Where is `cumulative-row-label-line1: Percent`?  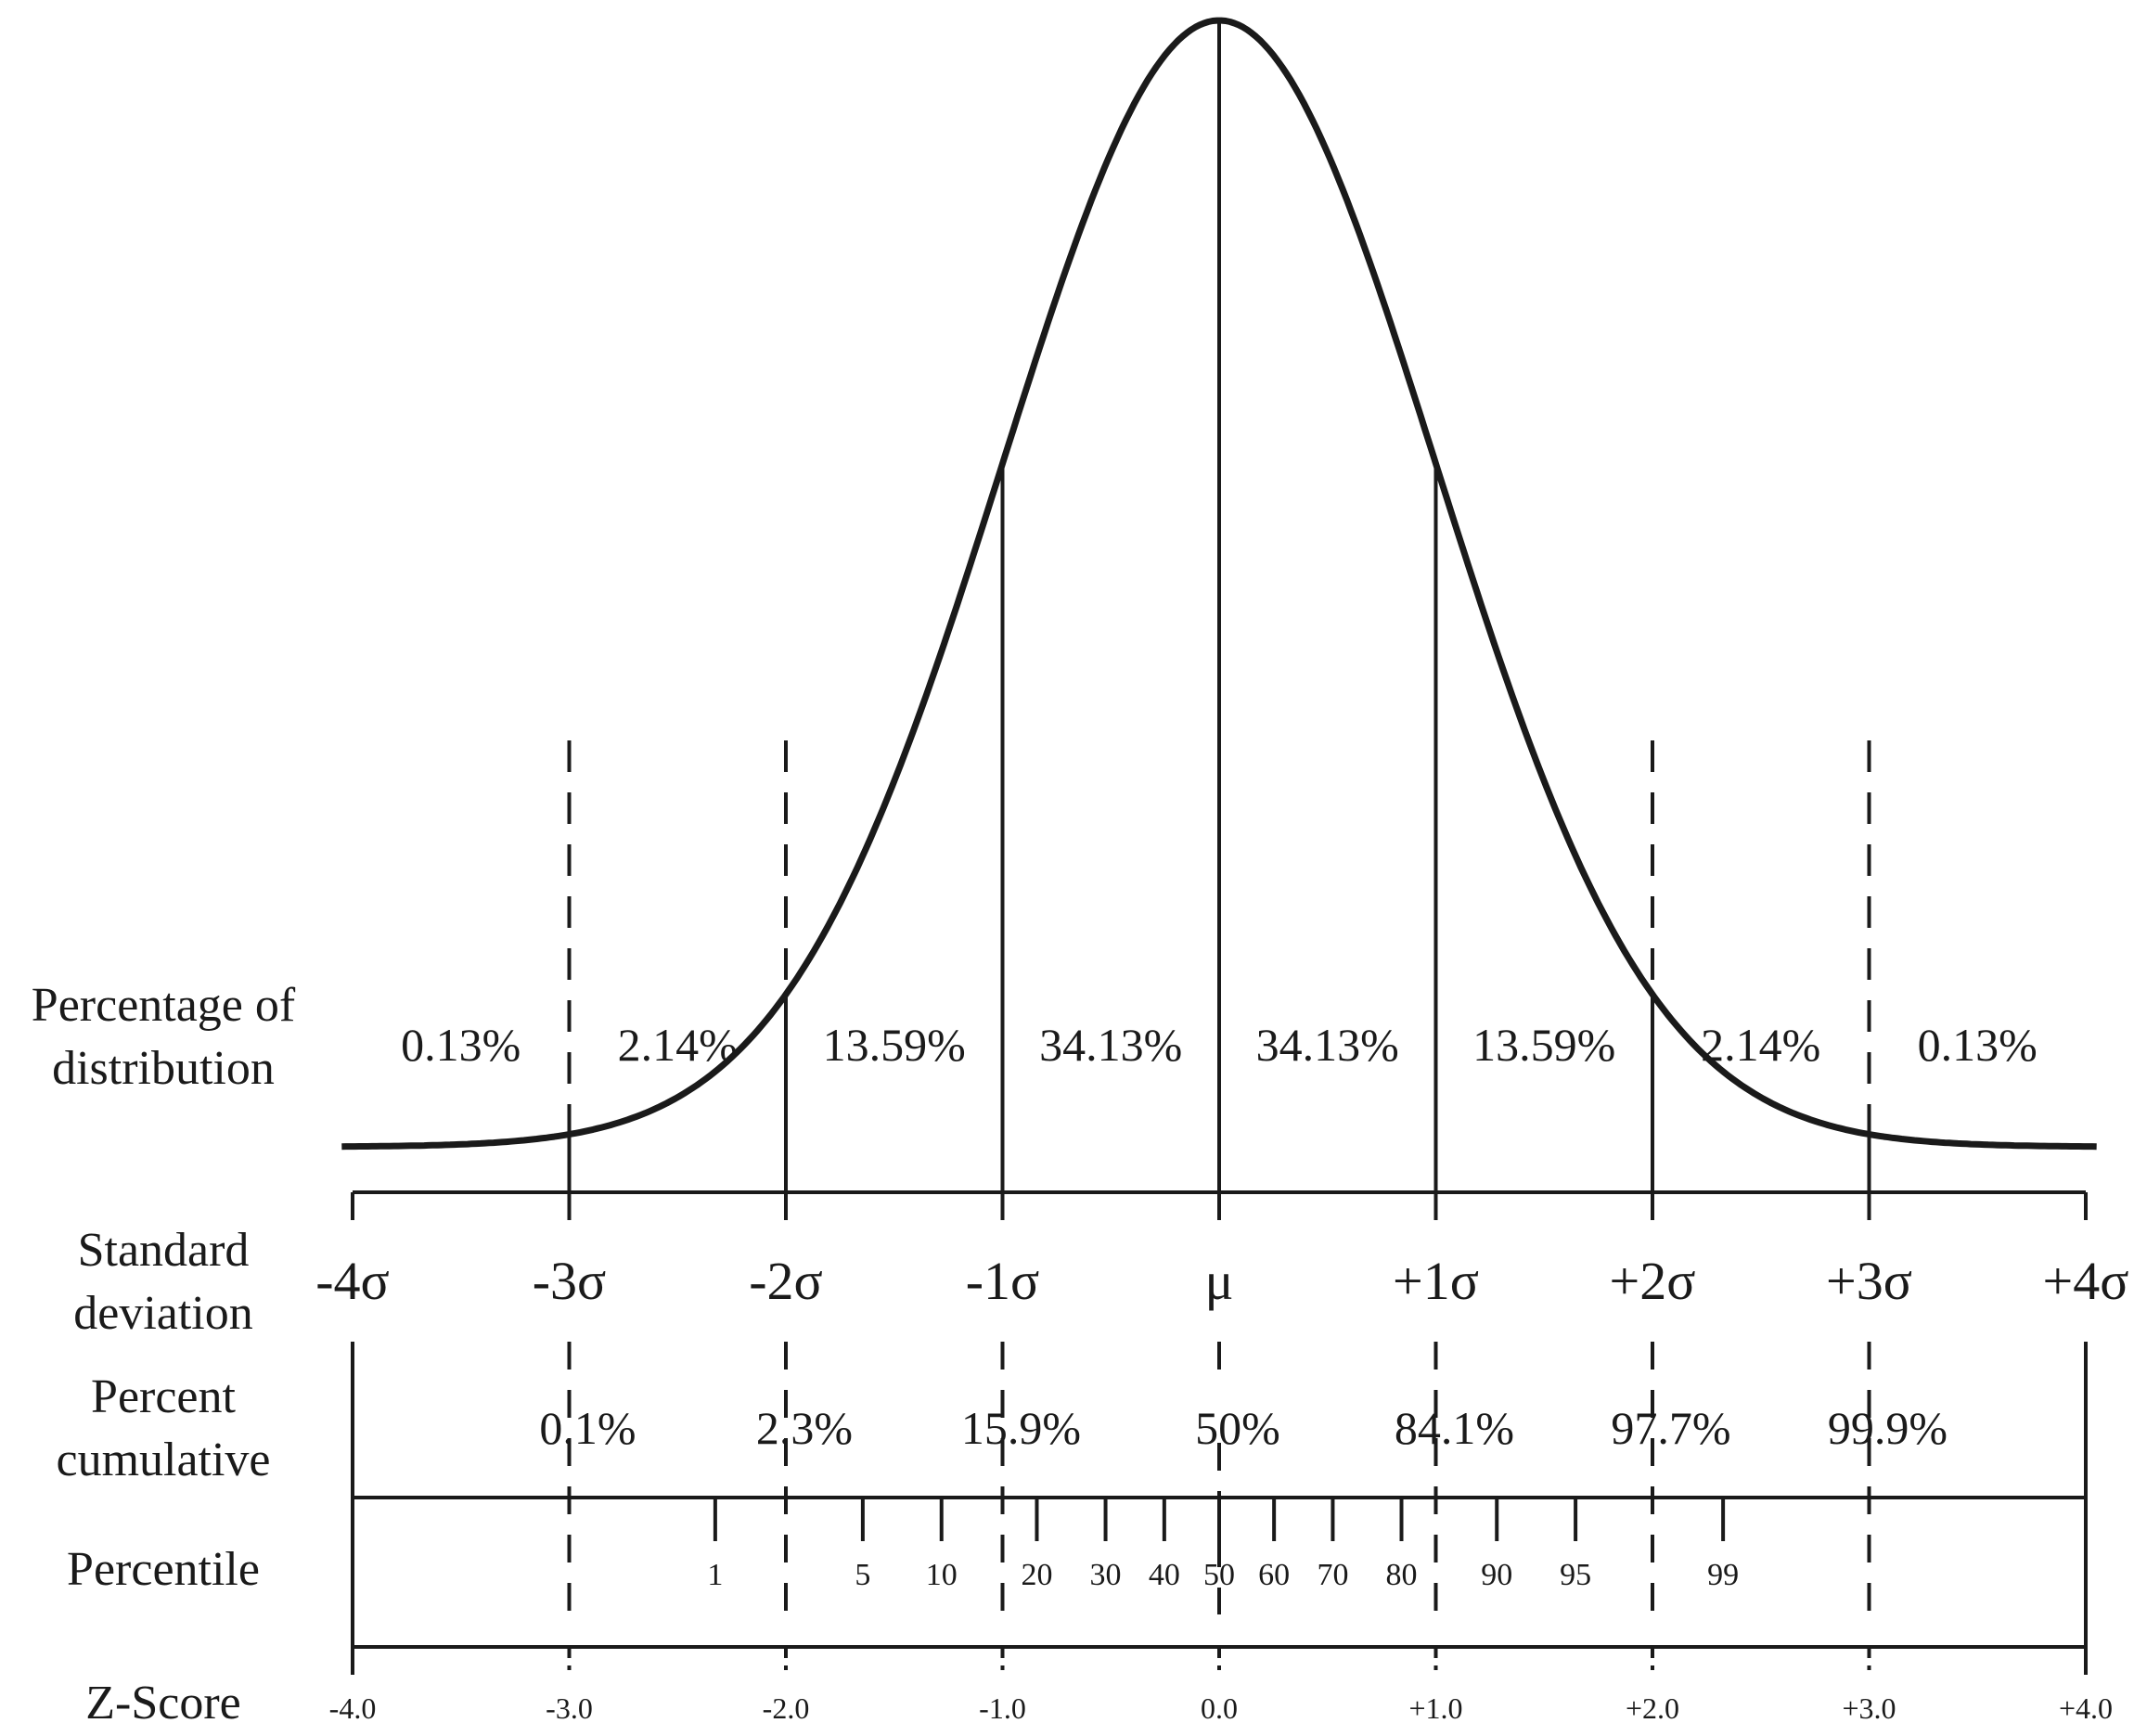
cumulative-row-label-line1: Percent is located at coordinates (163, 1397).